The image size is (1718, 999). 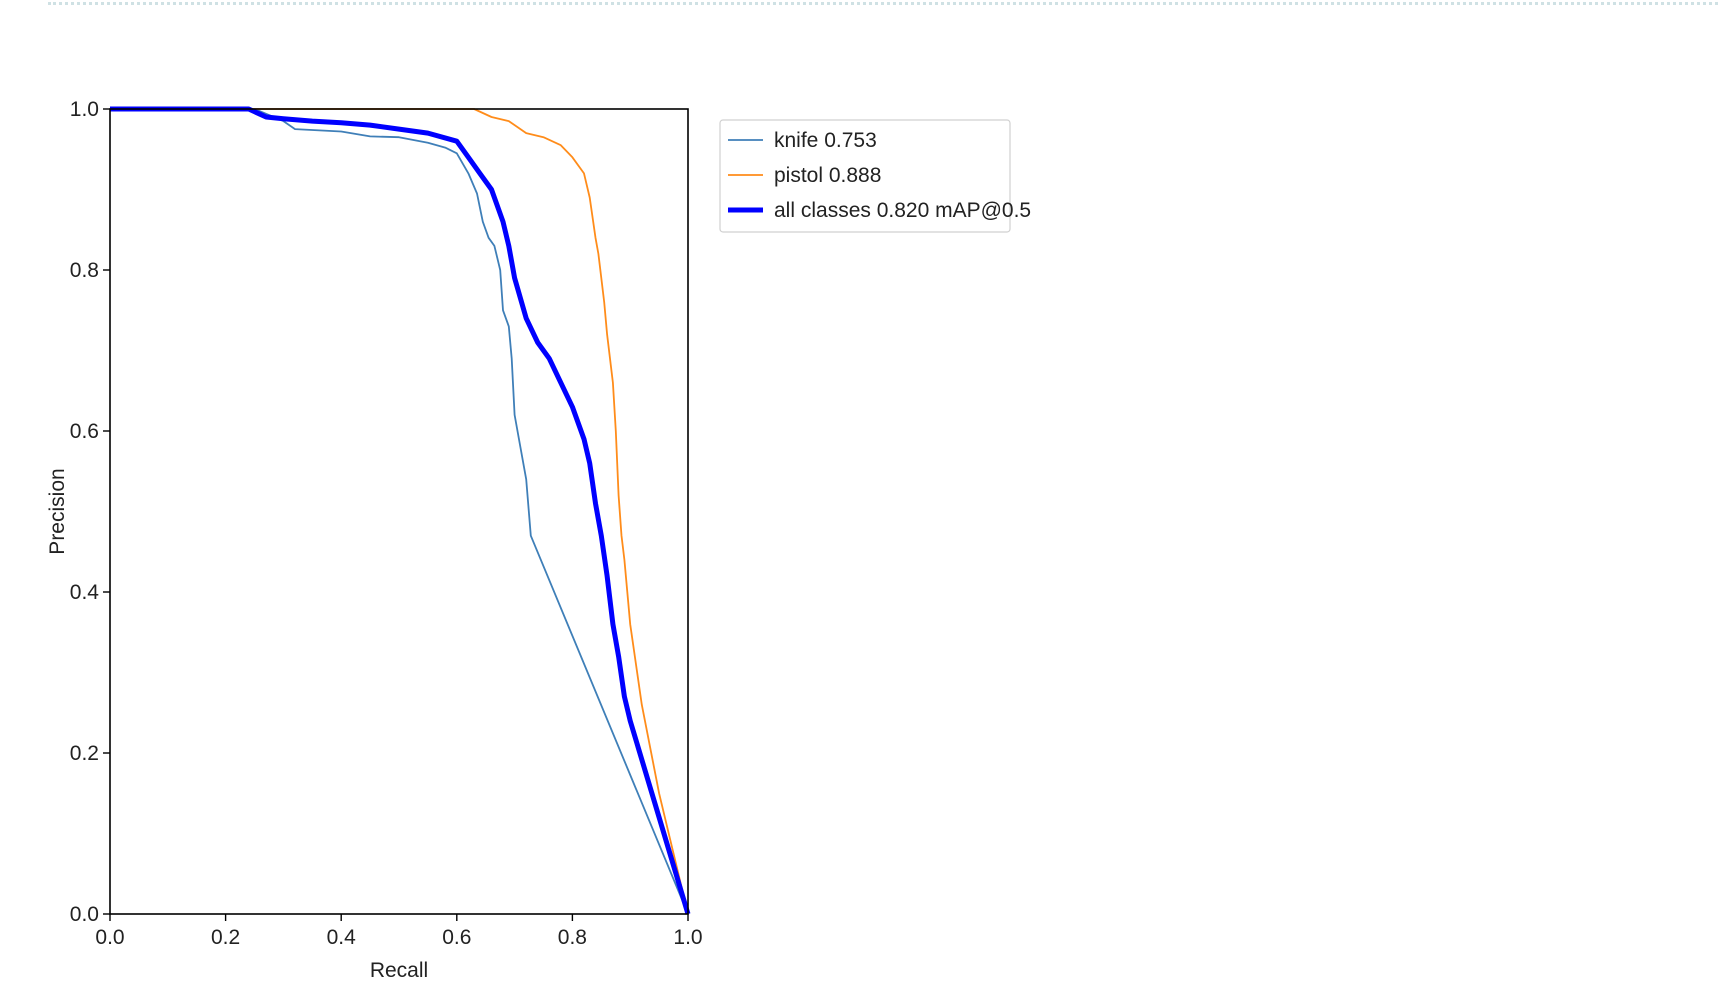 I want to click on x-tick-label: 0.4, so click(x=342, y=937).